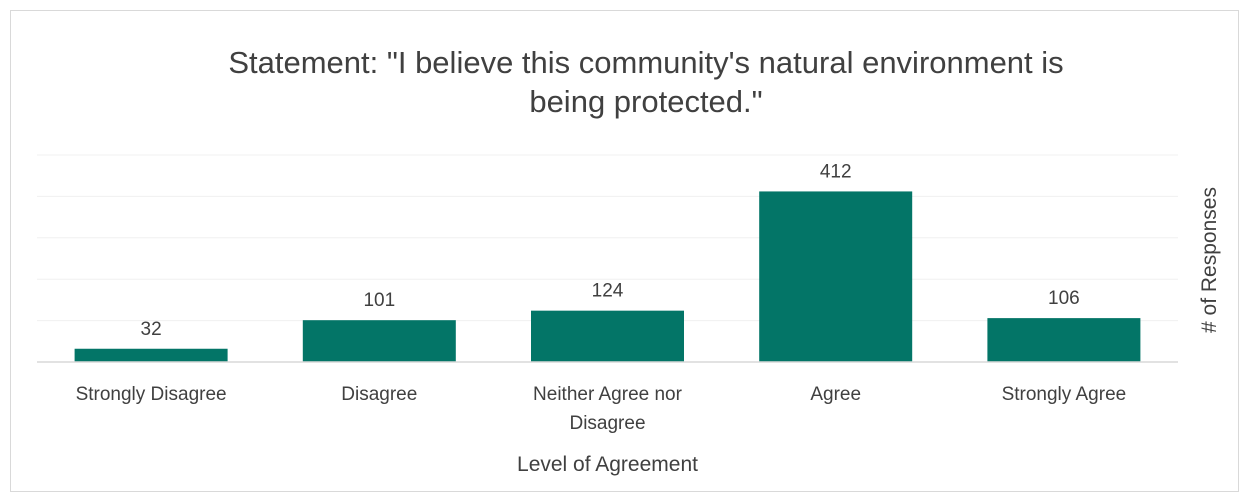 This screenshot has height=503, width=1250. I want to click on x-tick-label: Strongly Disagree, so click(151, 394).